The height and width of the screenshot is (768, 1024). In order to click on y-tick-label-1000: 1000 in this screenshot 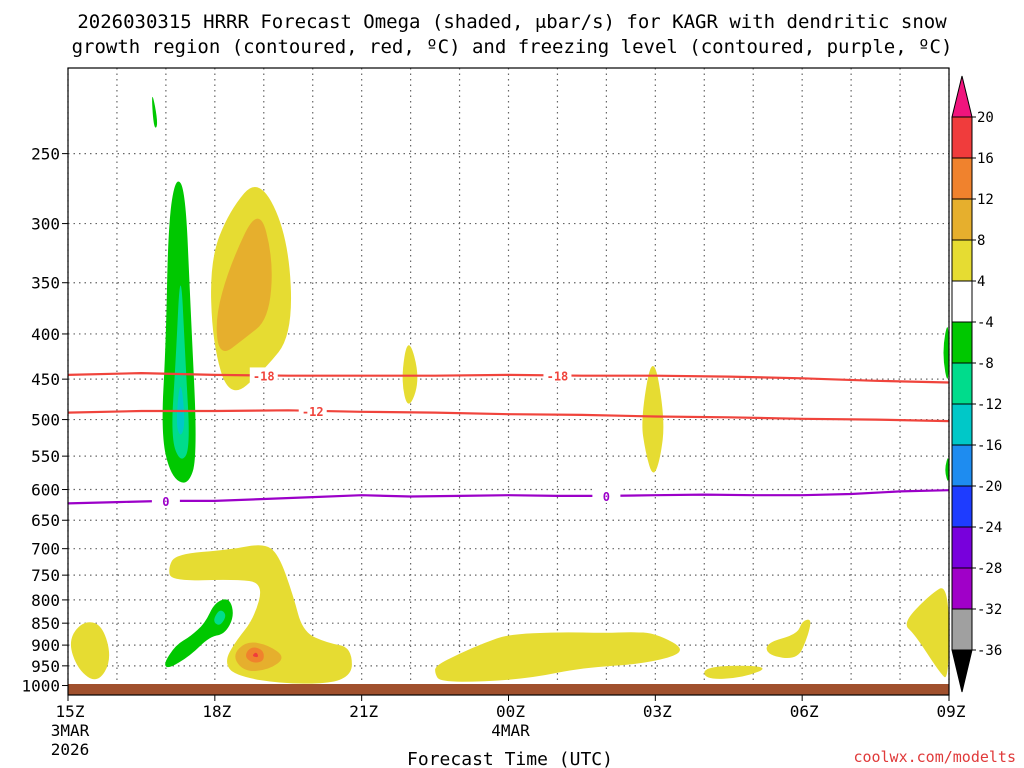, I will do `click(40, 686)`.